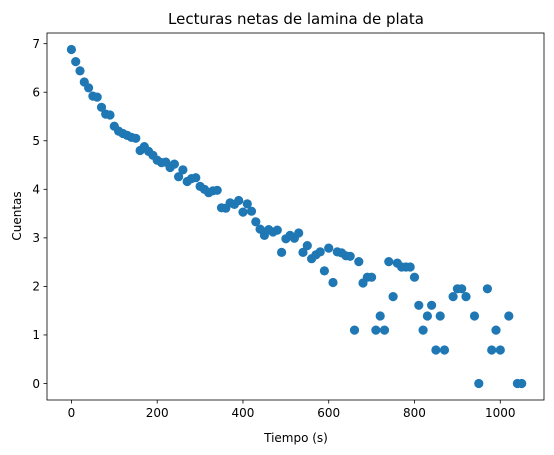  Describe the element at coordinates (243, 413) in the screenshot. I see `x-tick-label: 400` at that location.